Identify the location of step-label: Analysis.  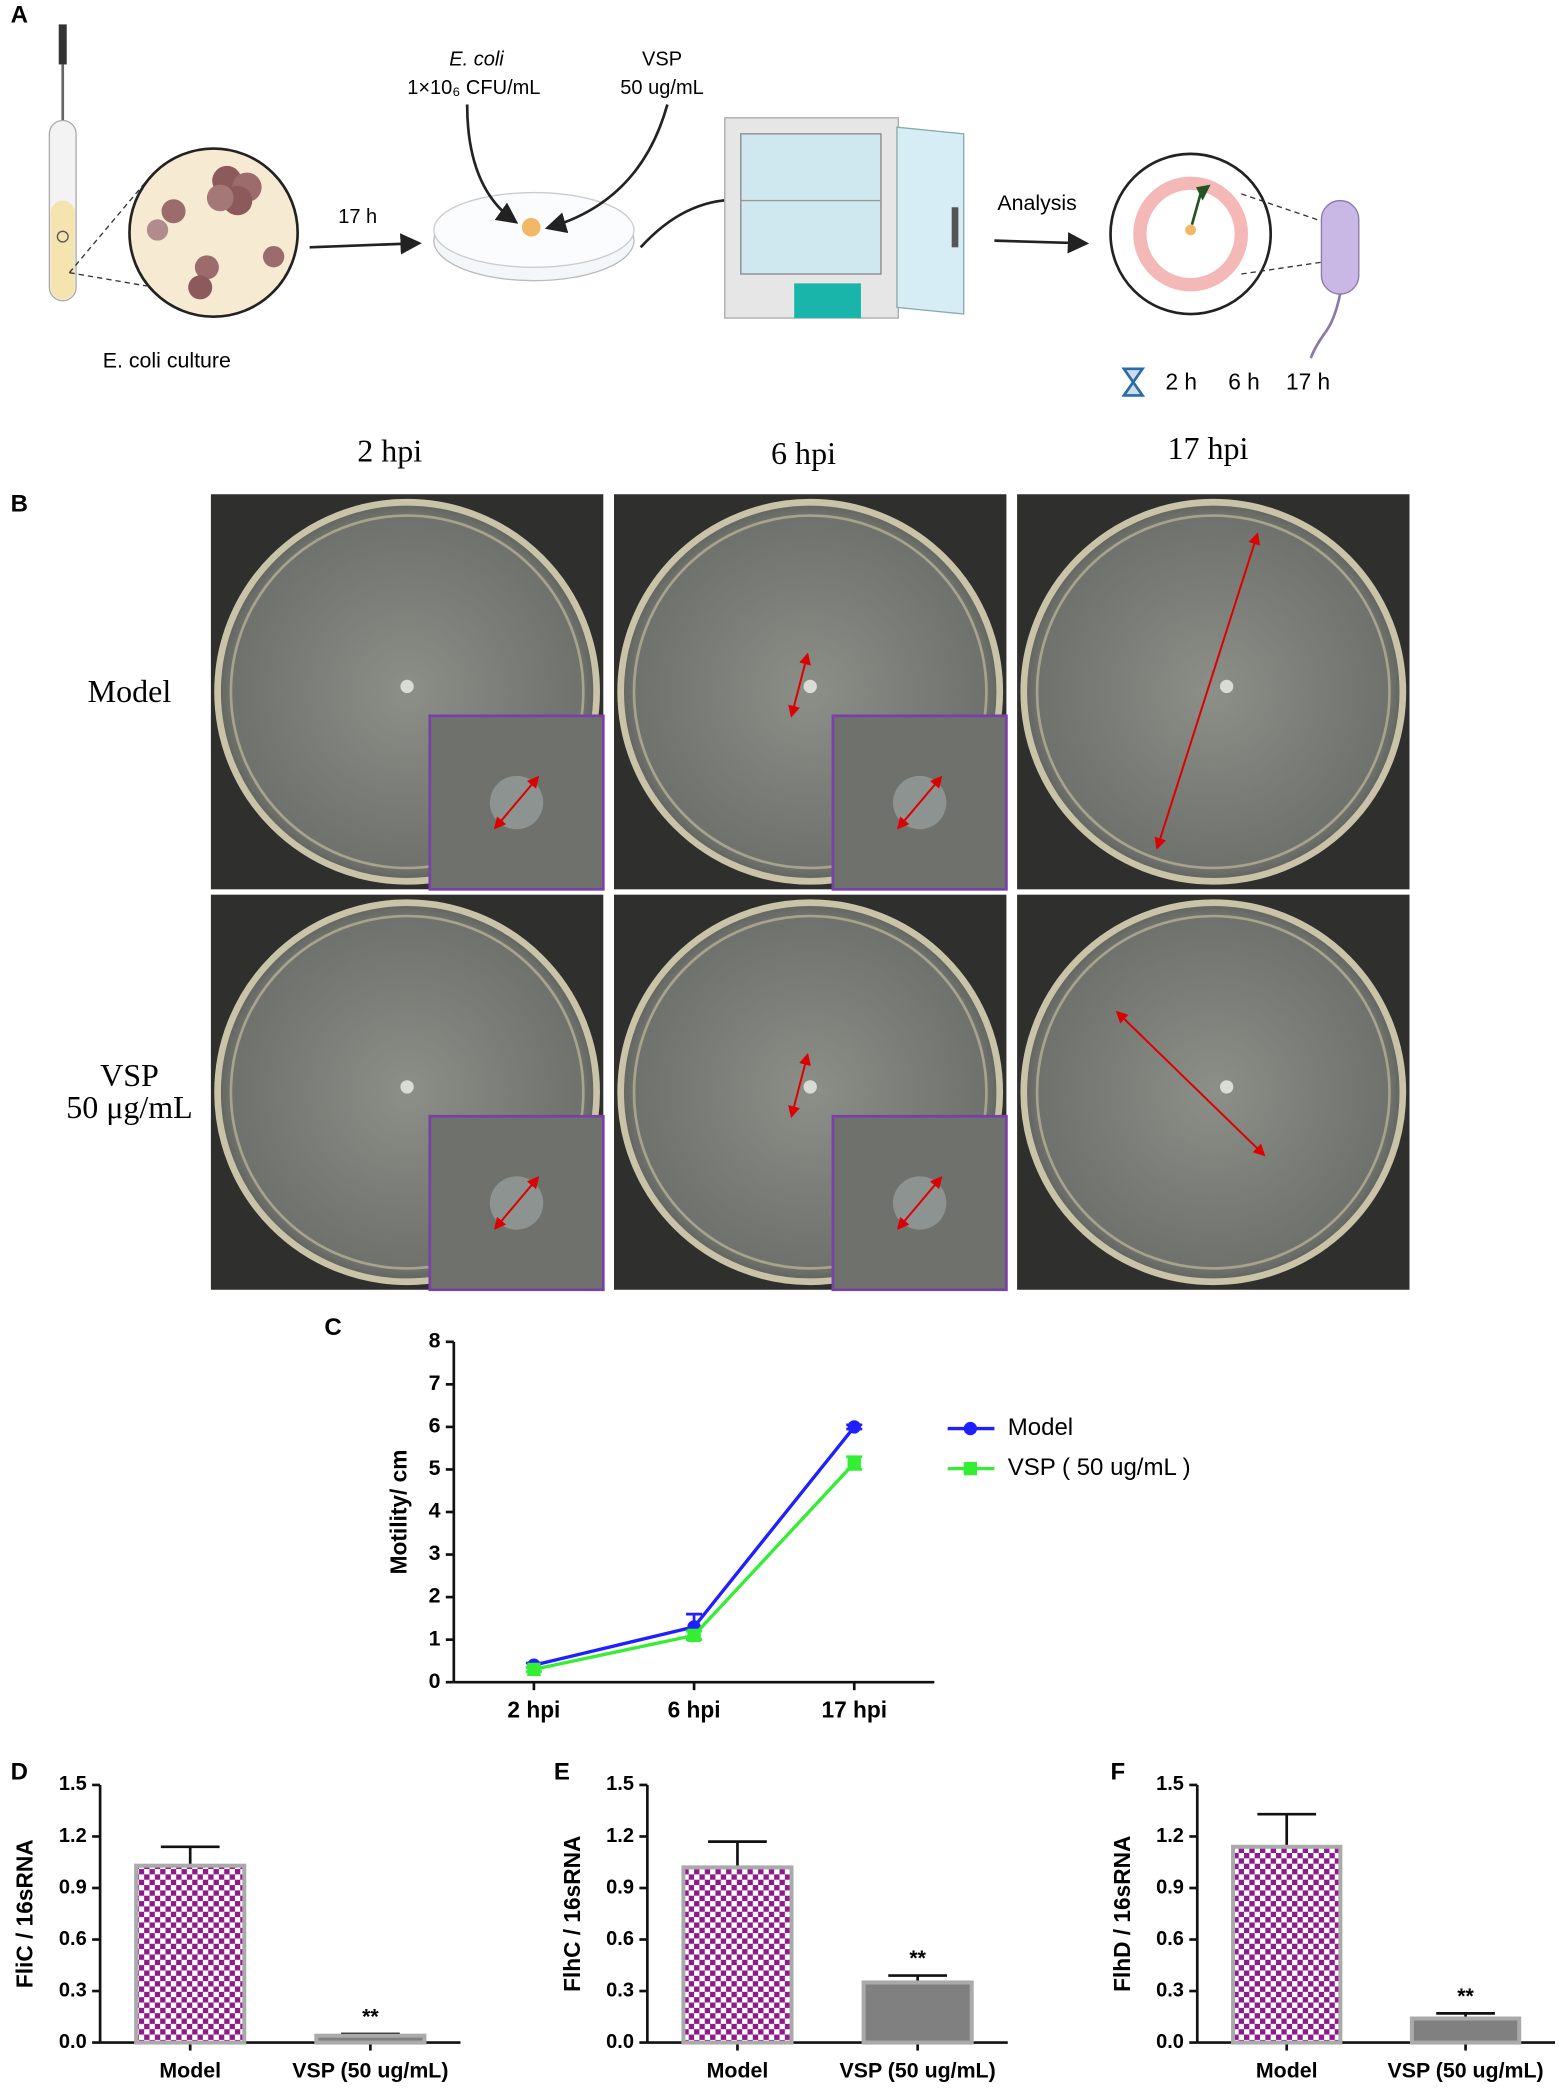
(1036, 203).